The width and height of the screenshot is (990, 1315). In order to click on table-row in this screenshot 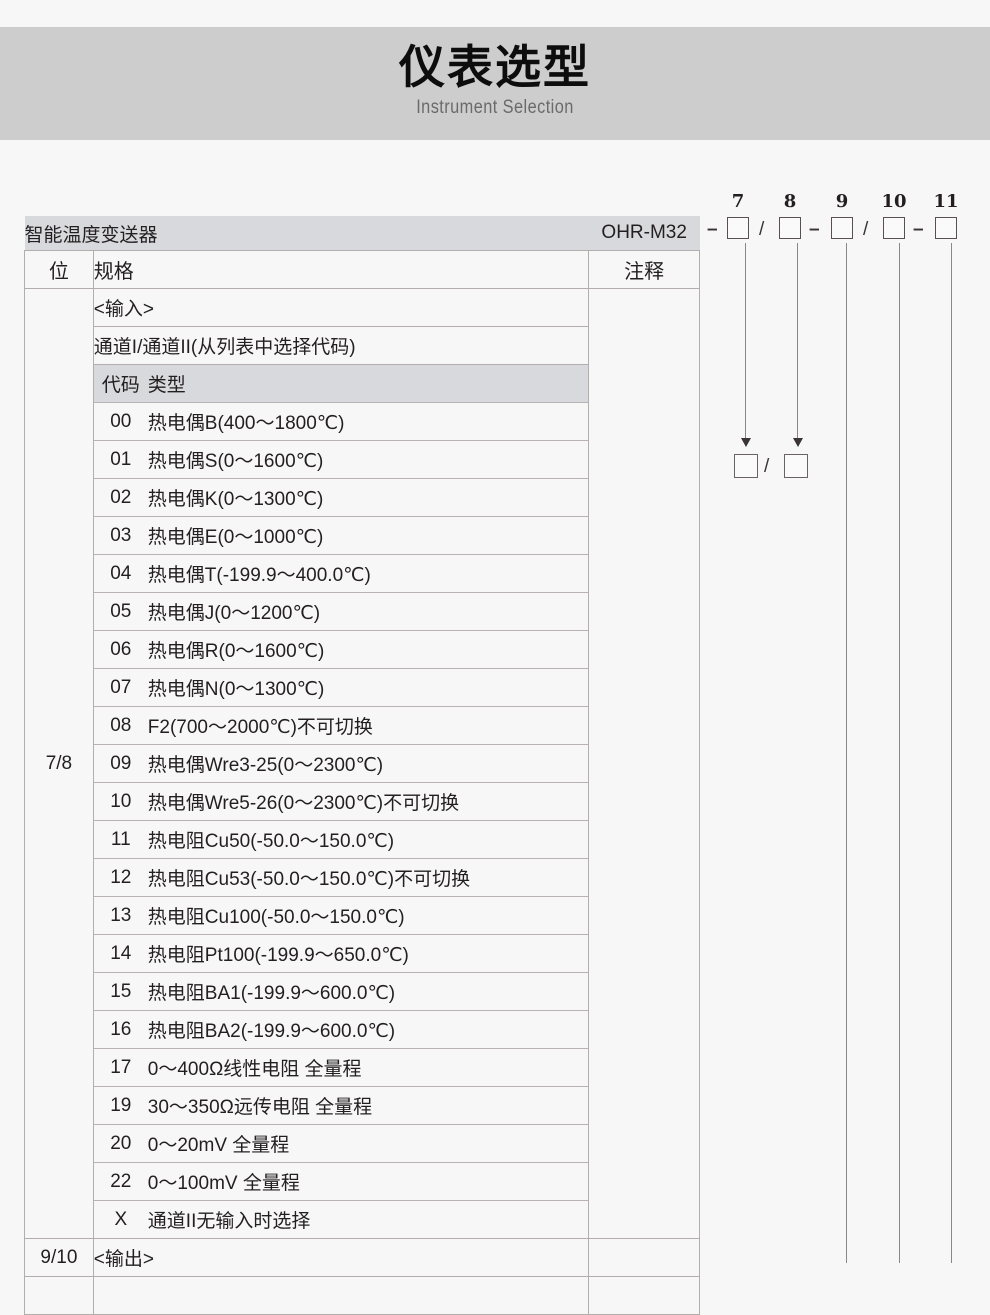, I will do `click(362, 1295)`.